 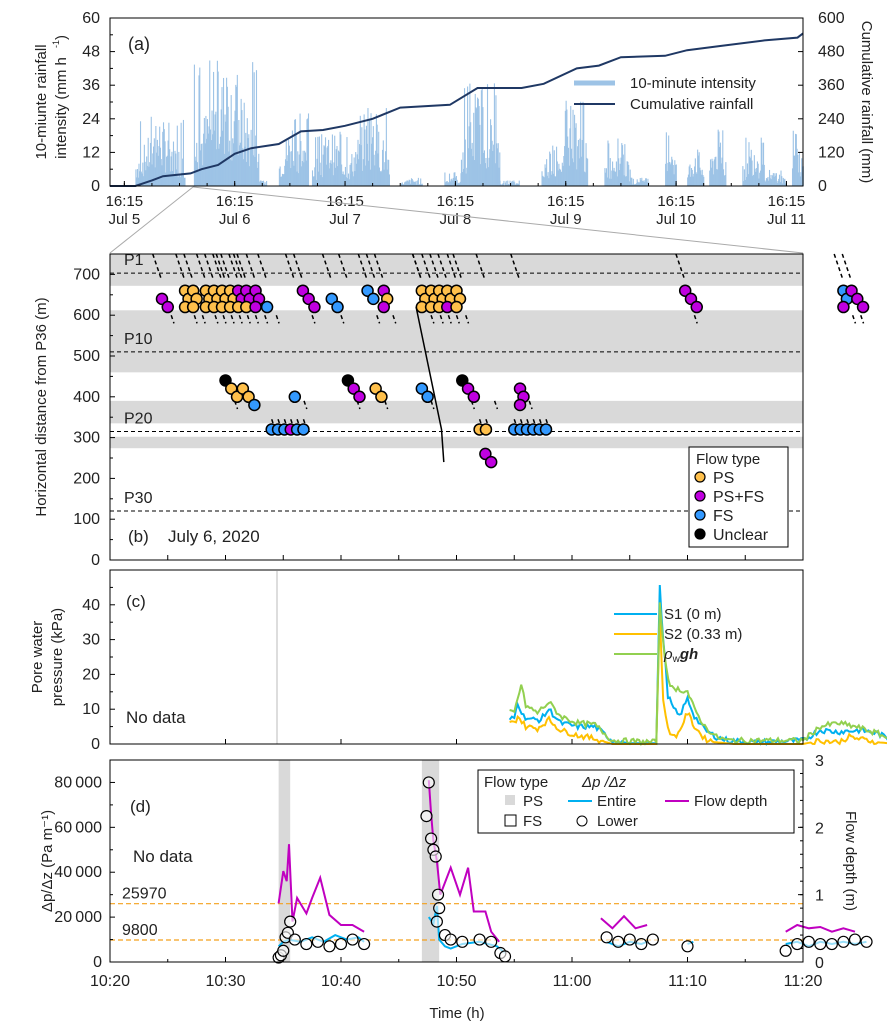 What do you see at coordinates (700, 515) in the screenshot?
I see `legend-marker-fs` at bounding box center [700, 515].